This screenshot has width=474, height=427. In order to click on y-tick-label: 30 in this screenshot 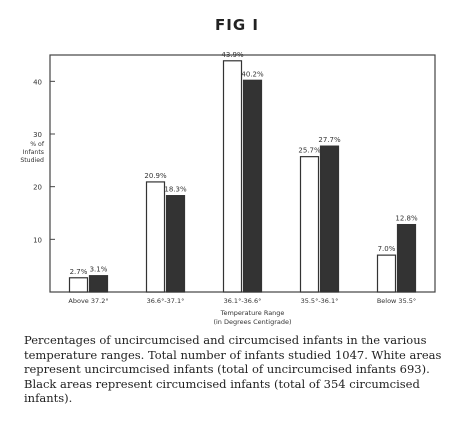, I will do `click(37, 135)`.